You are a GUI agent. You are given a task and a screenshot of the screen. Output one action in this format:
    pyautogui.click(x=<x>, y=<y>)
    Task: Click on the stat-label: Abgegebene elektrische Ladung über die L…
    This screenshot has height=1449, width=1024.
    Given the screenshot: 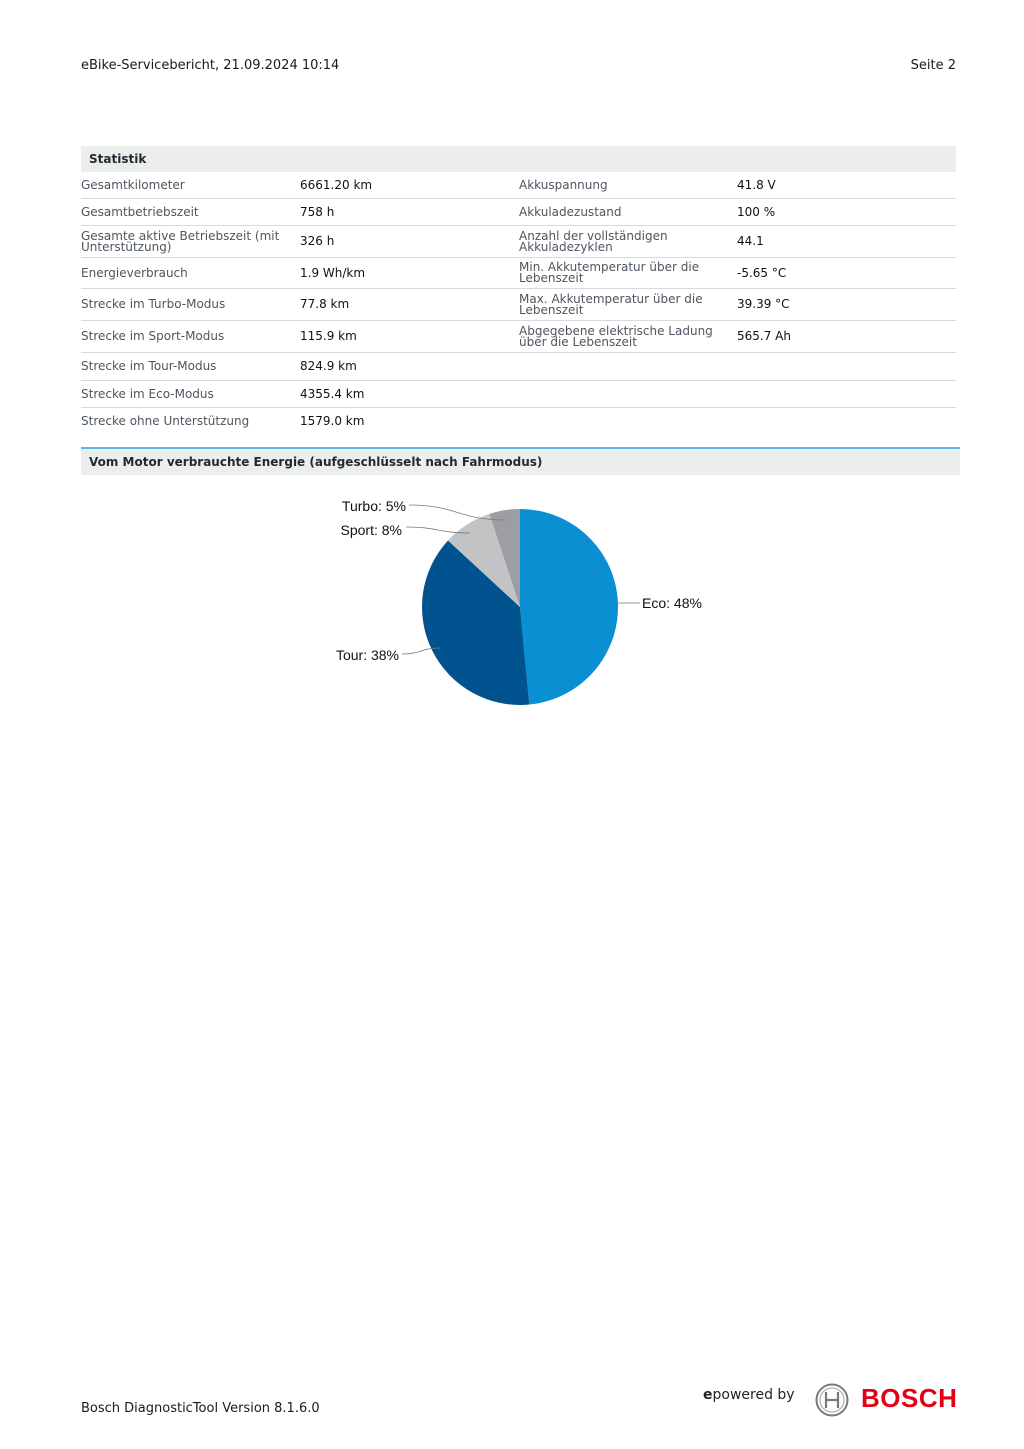 What is the action you would take?
    pyautogui.click(x=616, y=336)
    